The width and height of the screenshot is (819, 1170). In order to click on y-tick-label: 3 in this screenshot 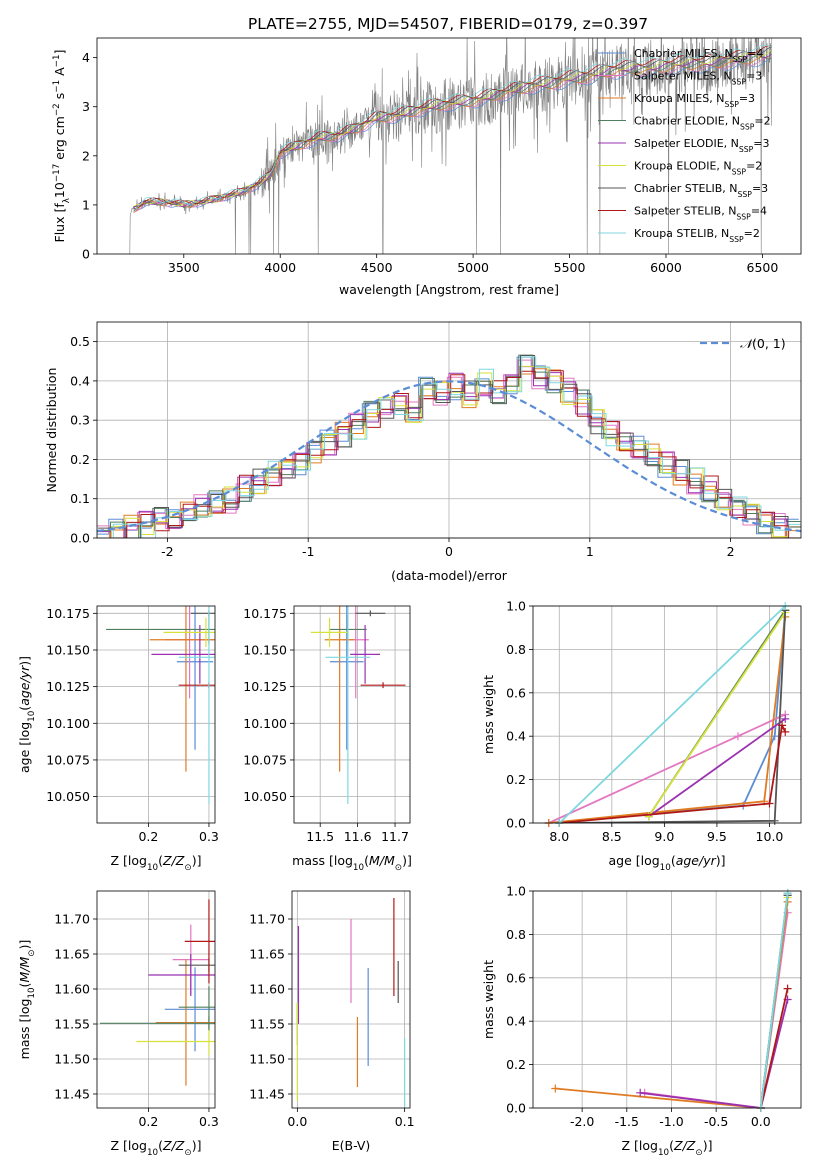, I will do `click(86, 106)`.